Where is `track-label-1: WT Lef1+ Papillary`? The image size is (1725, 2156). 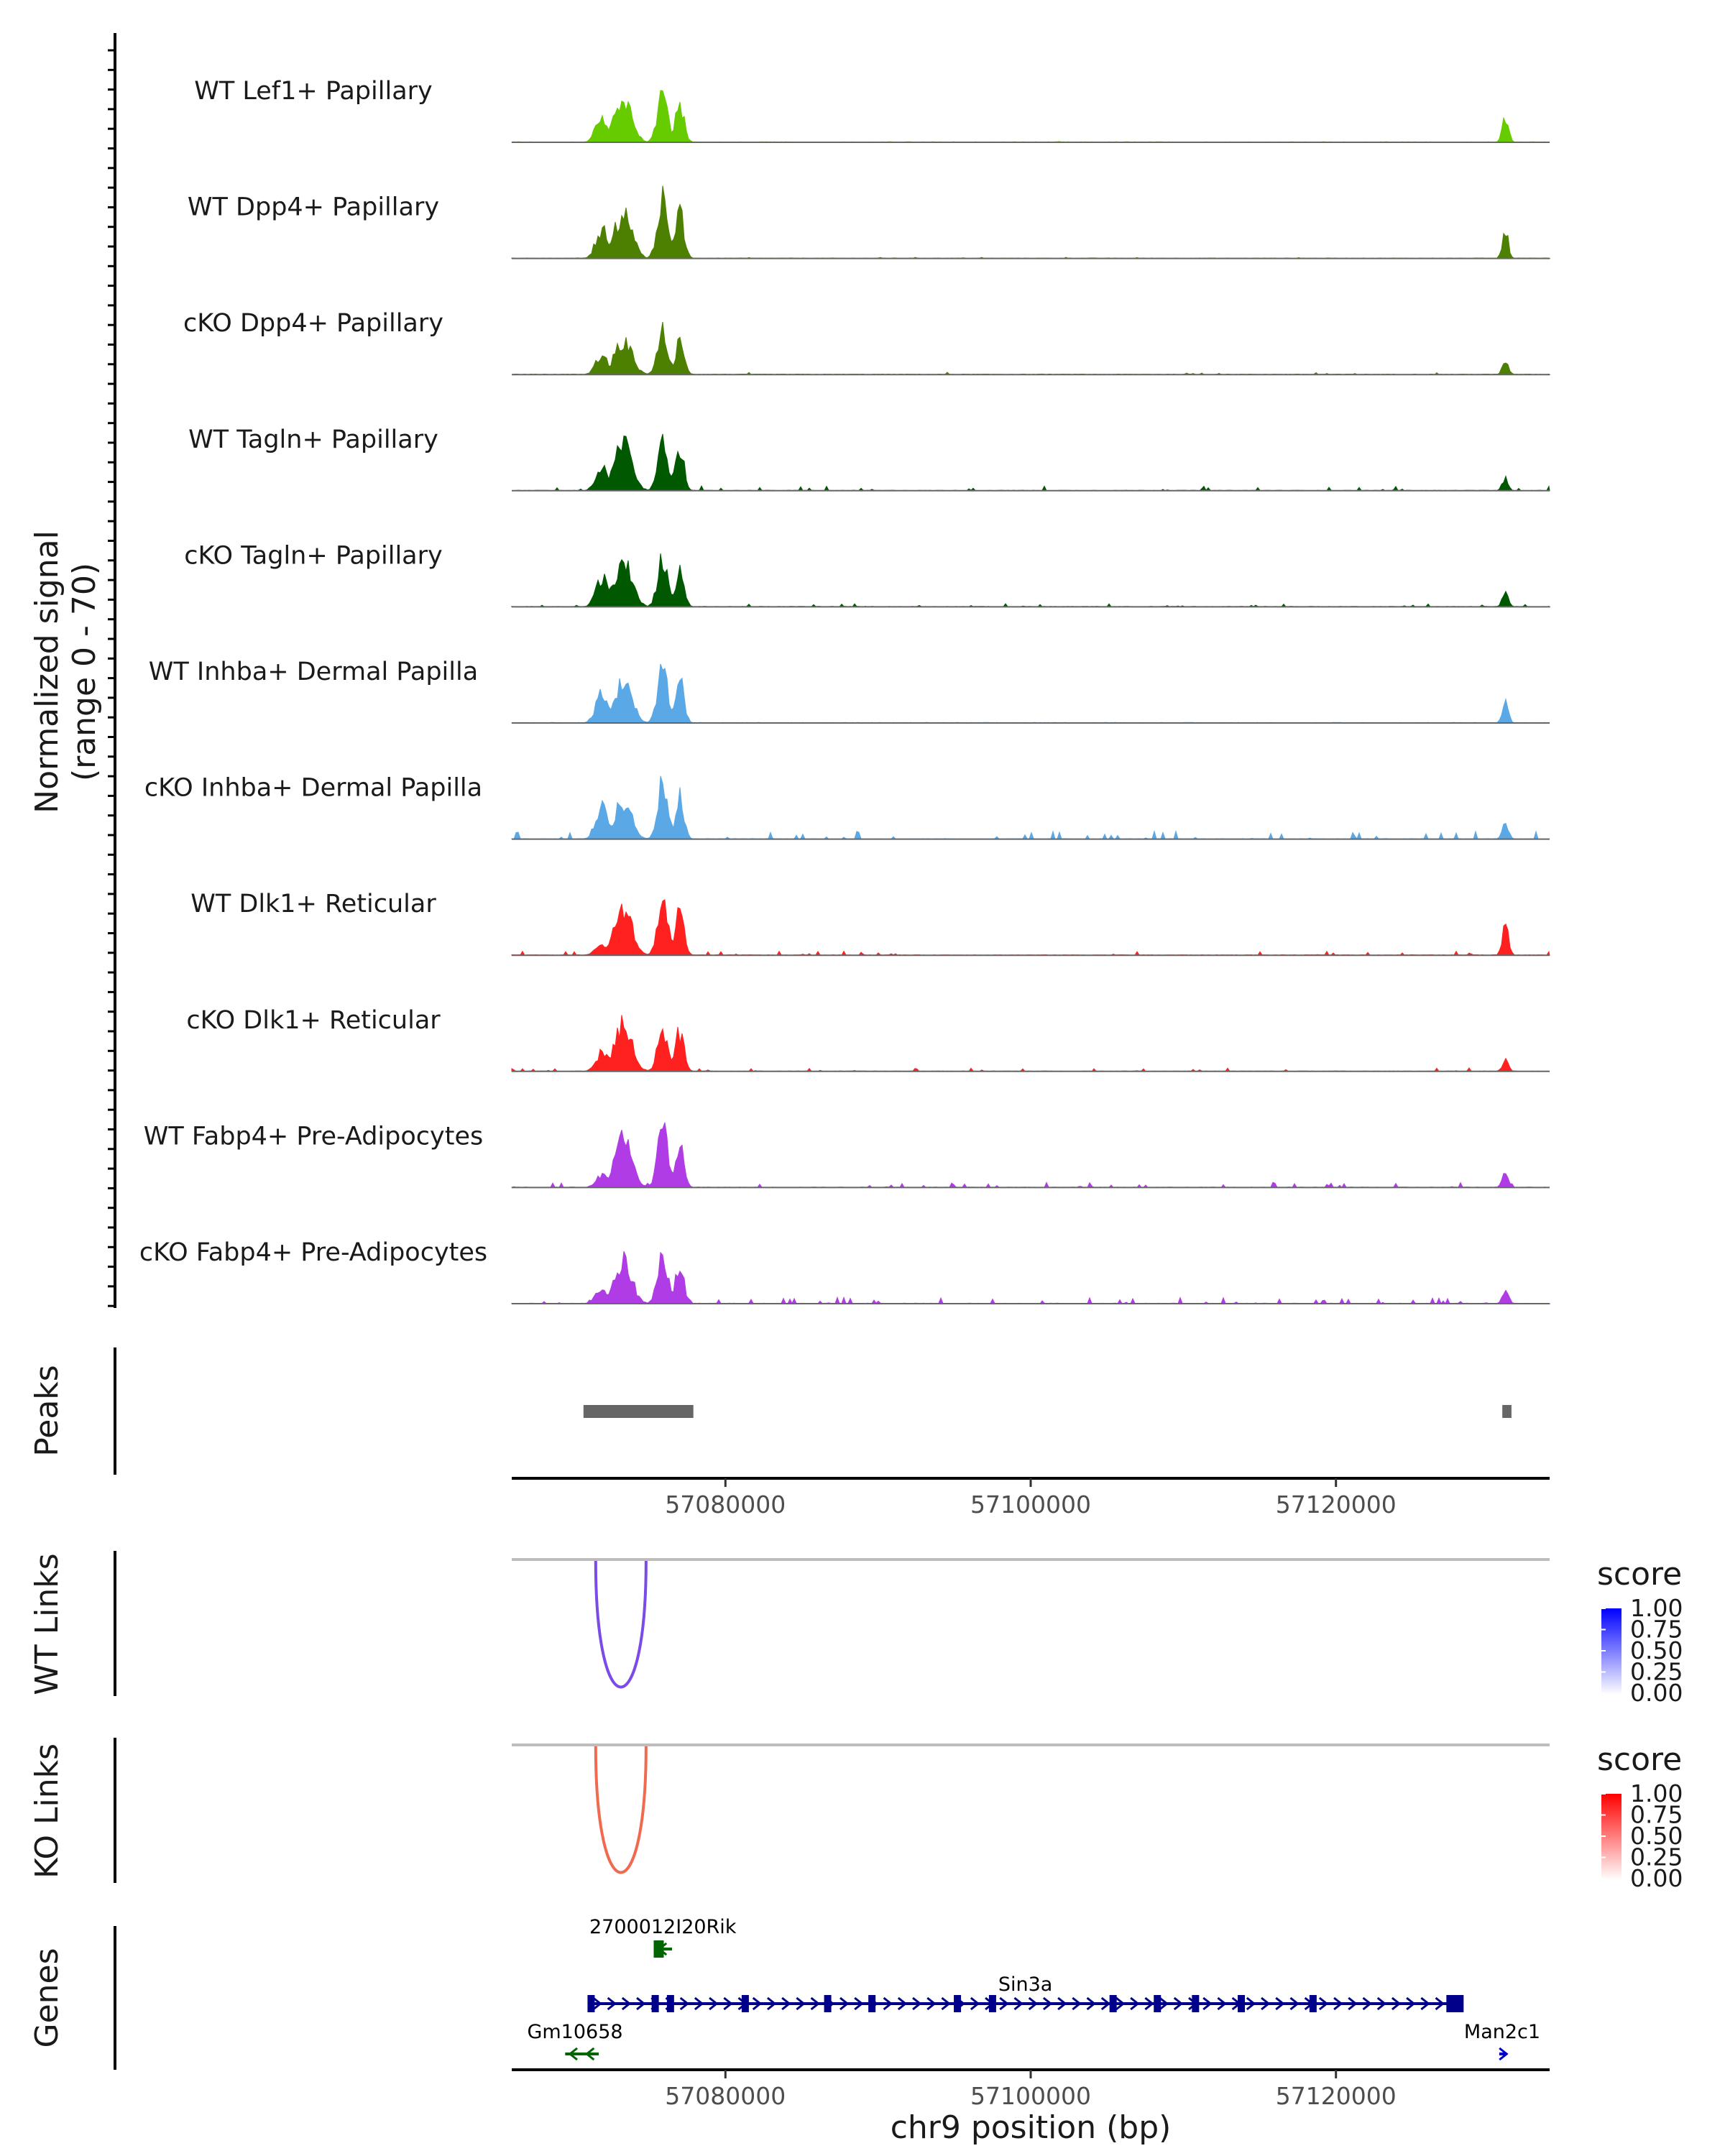 track-label-1: WT Lef1+ Papillary is located at coordinates (313, 91).